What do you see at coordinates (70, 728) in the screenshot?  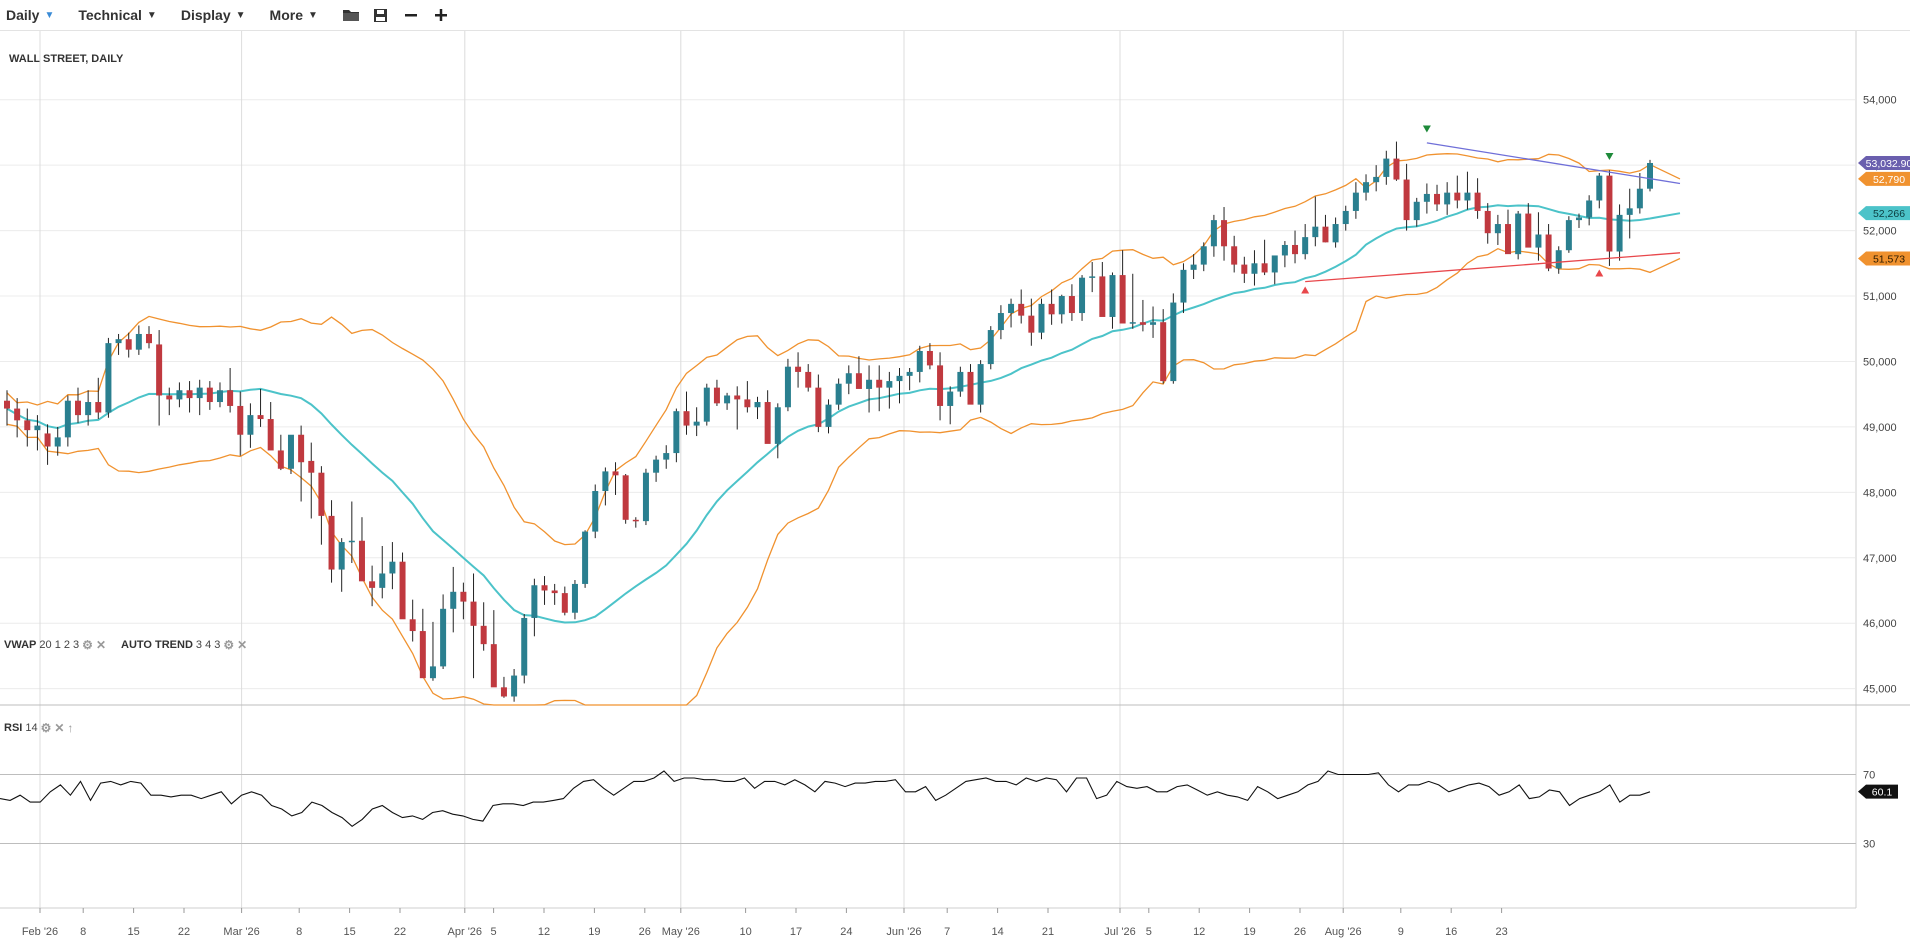 I see `arrow-up-icon: ↑` at bounding box center [70, 728].